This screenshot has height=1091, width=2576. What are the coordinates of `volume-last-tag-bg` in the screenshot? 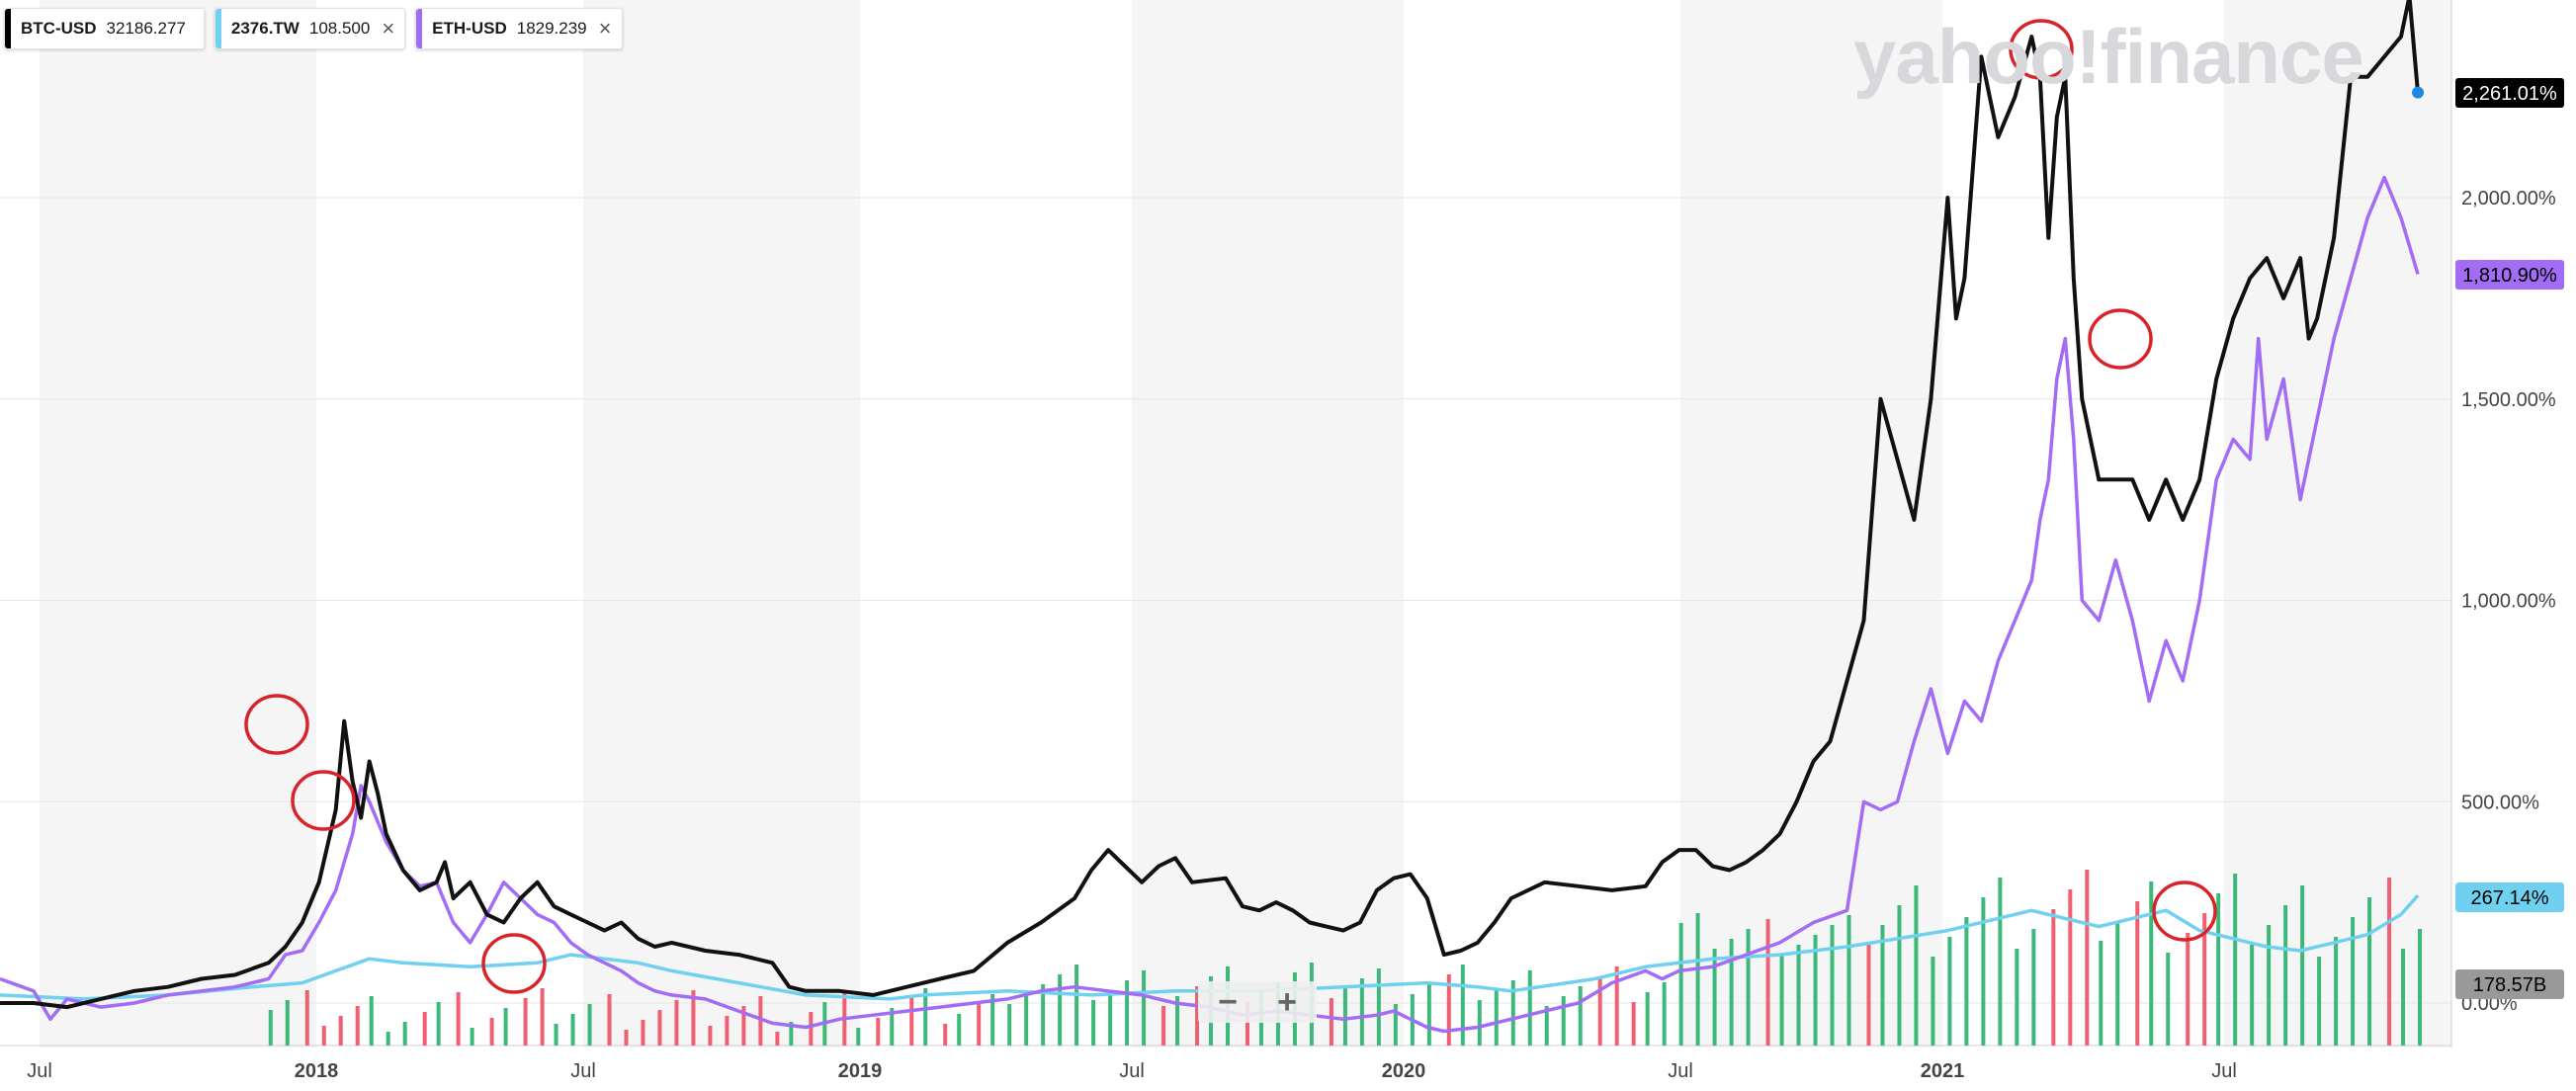 It's located at (2509, 984).